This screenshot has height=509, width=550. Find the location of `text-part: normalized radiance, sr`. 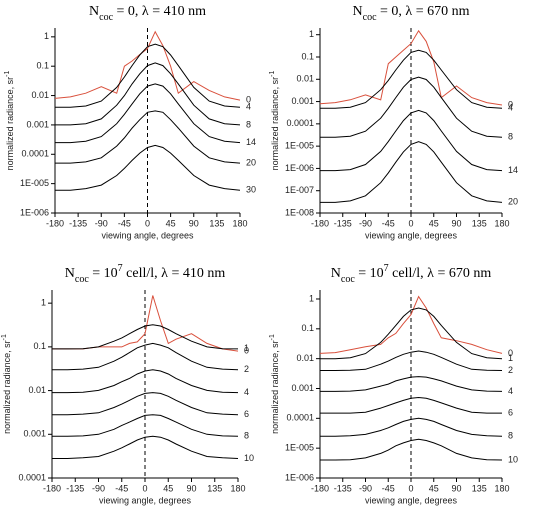

text-part: normalized radiance, sr is located at coordinates (7, 387).